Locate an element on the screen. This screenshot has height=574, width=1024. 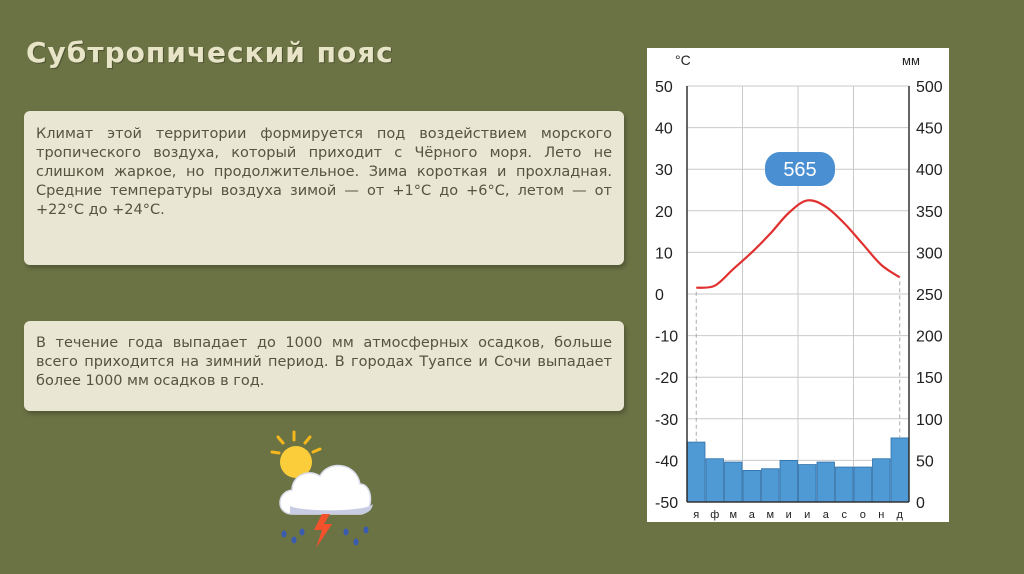
left-tick-label: 10 is located at coordinates (664, 253).